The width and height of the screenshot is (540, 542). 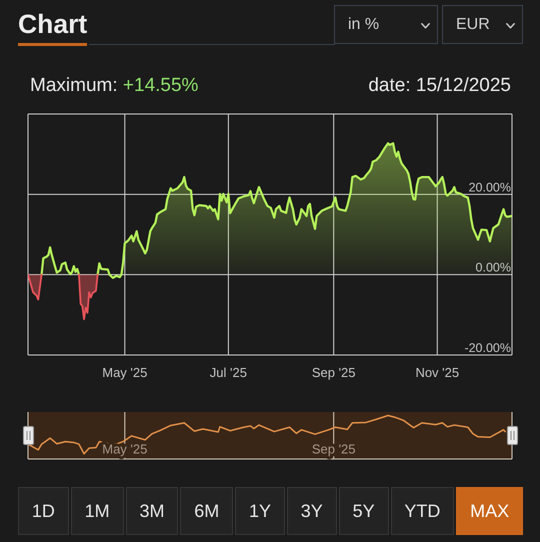 What do you see at coordinates (439, 86) in the screenshot?
I see `text: date: 15/12/2025` at bounding box center [439, 86].